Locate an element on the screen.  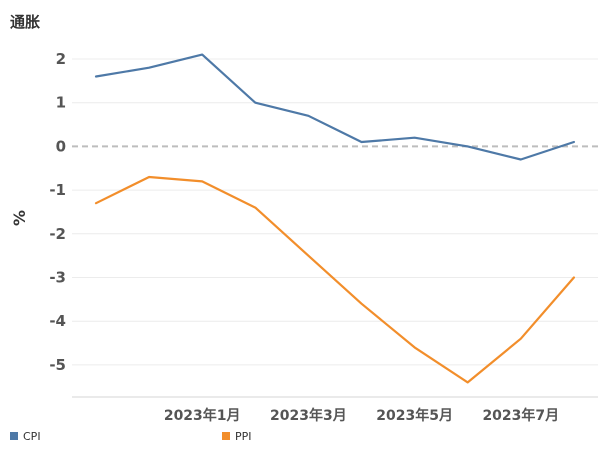
y-axis-label: % is located at coordinates (19, 218).